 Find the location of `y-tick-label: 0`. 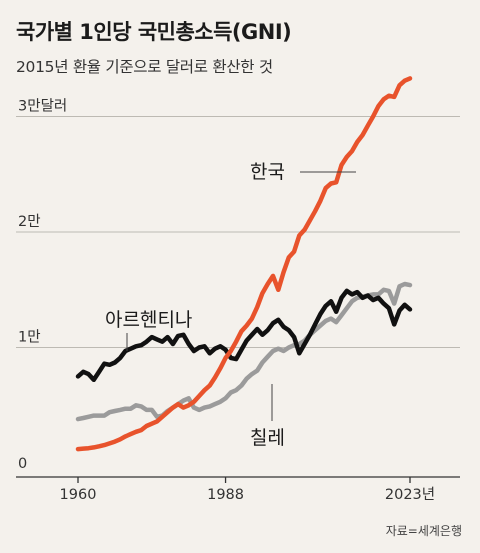

y-tick-label: 0 is located at coordinates (22, 464).